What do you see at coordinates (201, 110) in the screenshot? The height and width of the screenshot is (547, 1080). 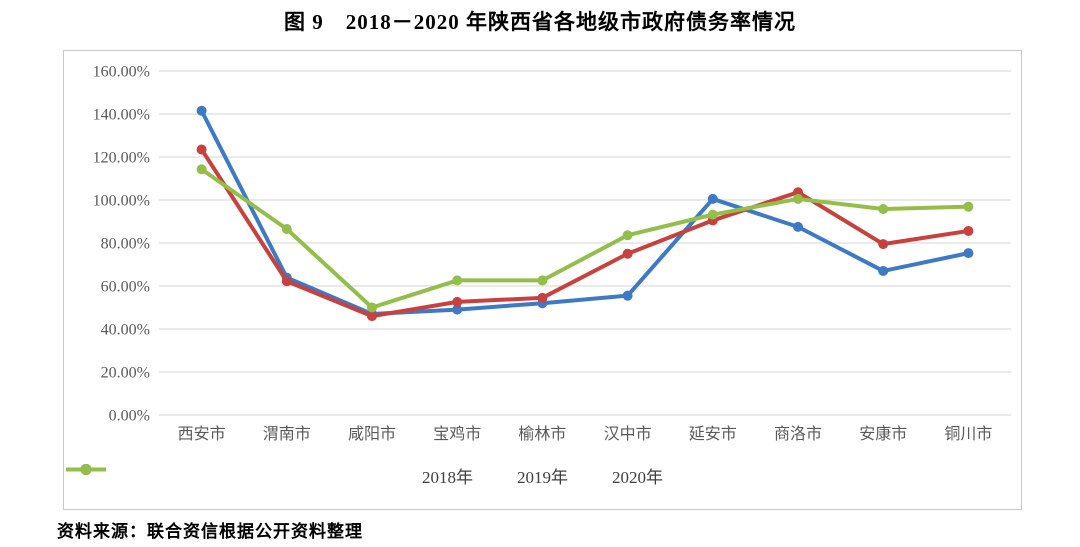 I see `data-point-2018年-西安市` at bounding box center [201, 110].